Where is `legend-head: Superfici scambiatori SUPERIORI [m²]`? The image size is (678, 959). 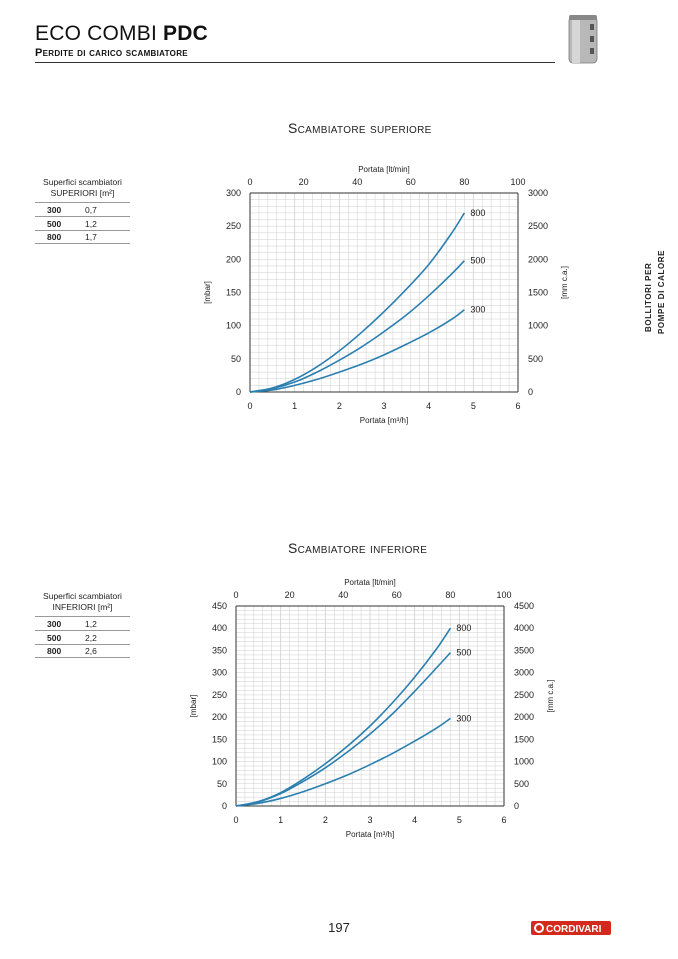
legend-head: Superfici scambiatori SUPERIORI [m²] is located at coordinates (82, 187).